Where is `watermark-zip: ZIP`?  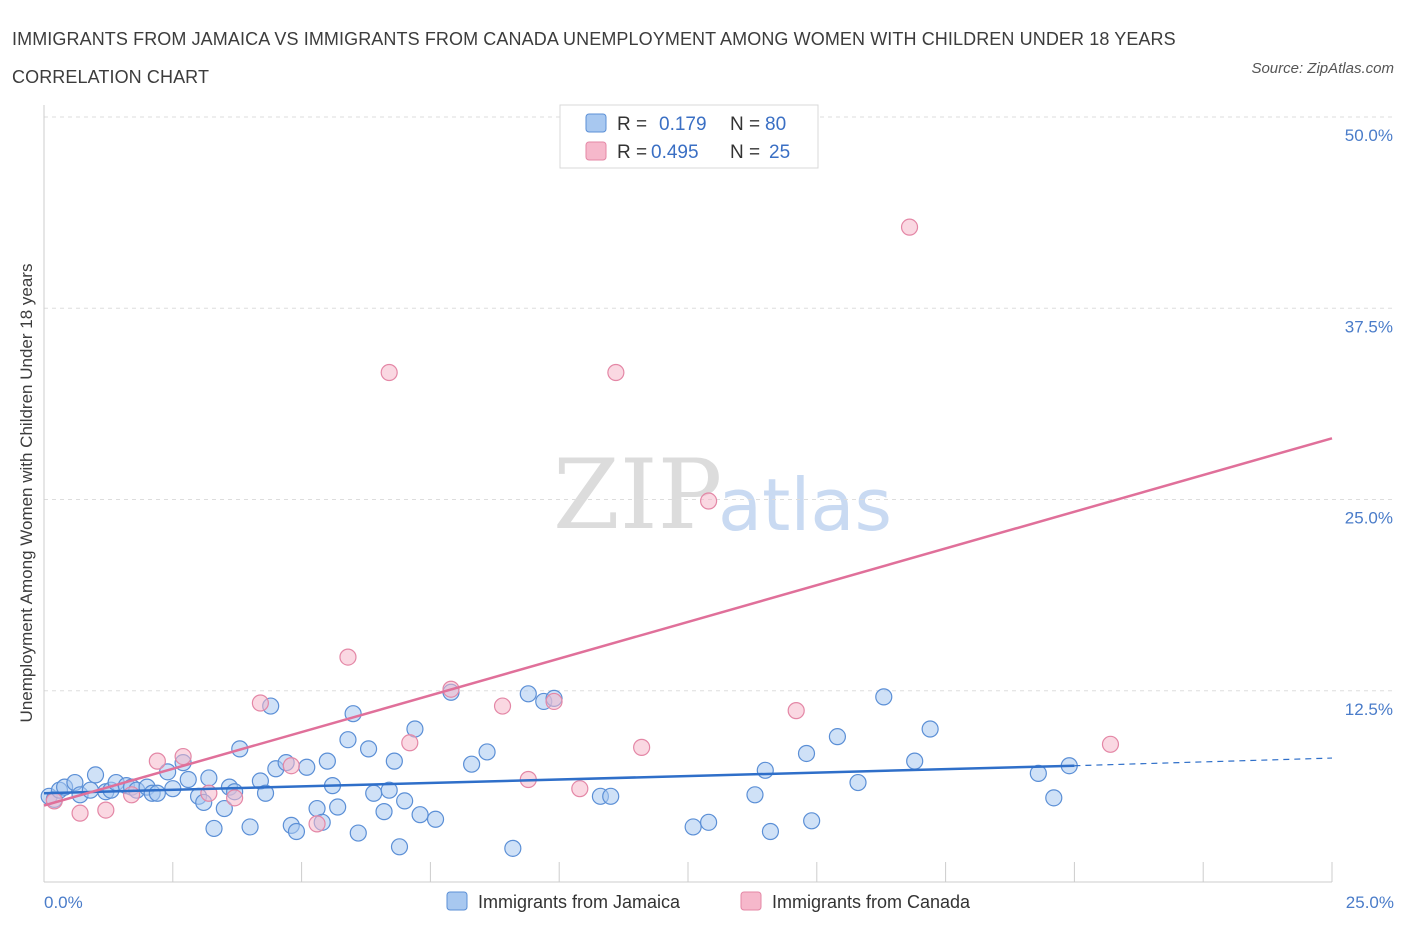
watermark-zip: ZIP is located at coordinates (637, 495).